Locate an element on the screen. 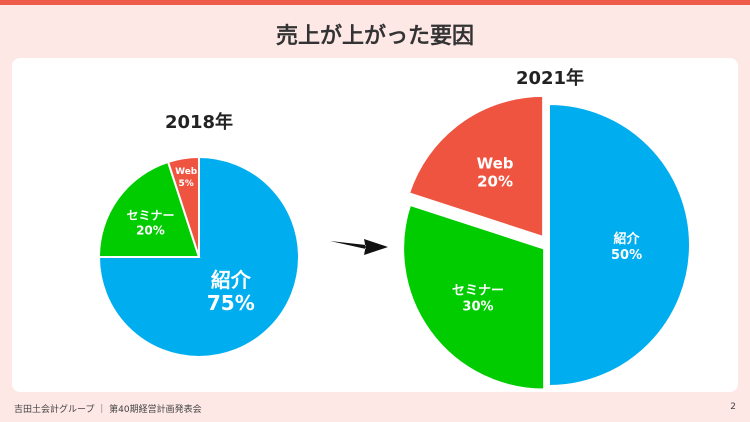  slice-value-seminar: 30% is located at coordinates (477, 307).